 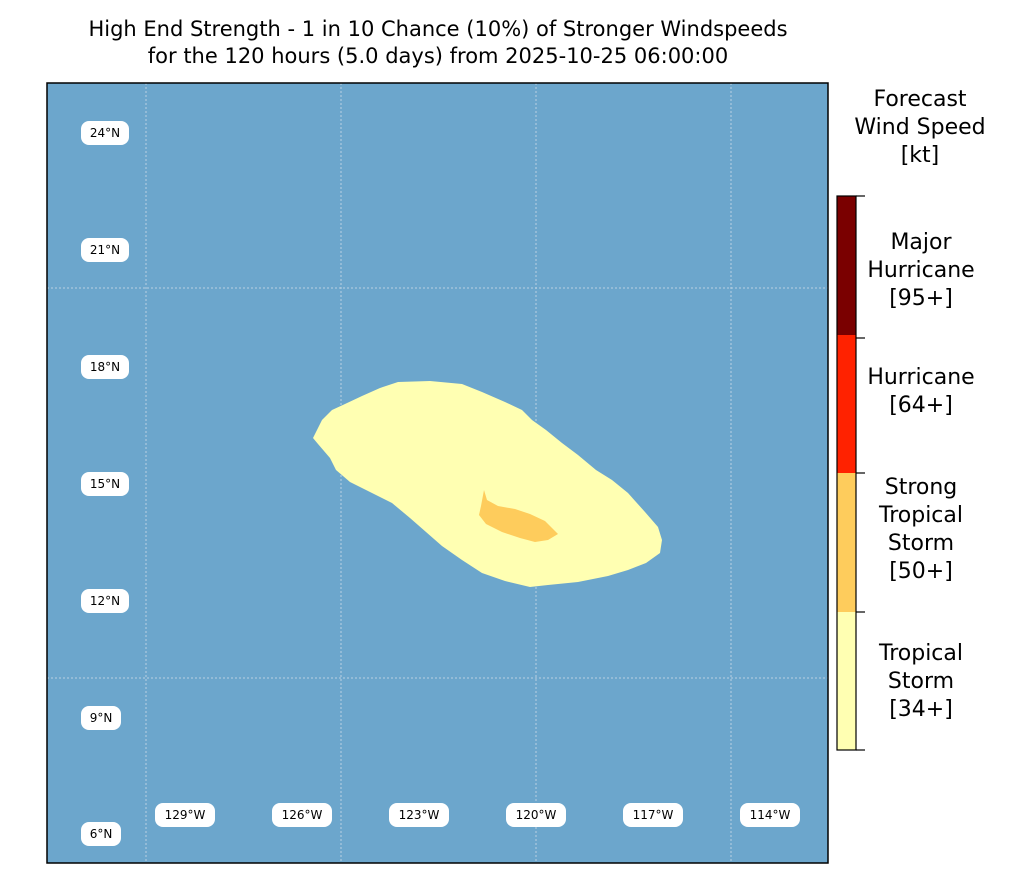 I want to click on lon-label-129w: 129°W, so click(x=185, y=815).